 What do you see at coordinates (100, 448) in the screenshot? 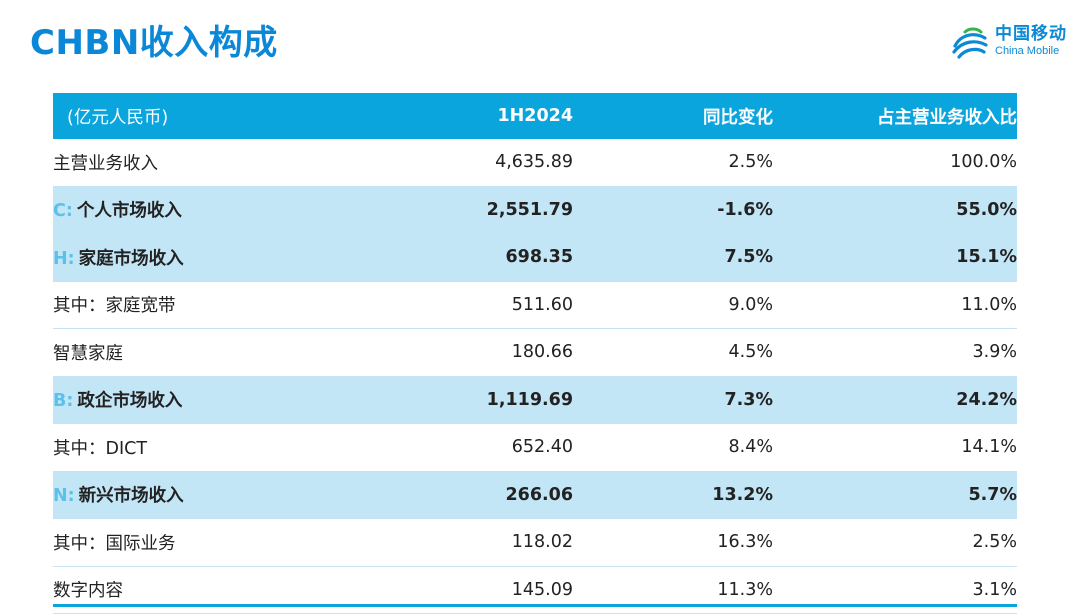
I see `row-label: 其中：DICT` at bounding box center [100, 448].